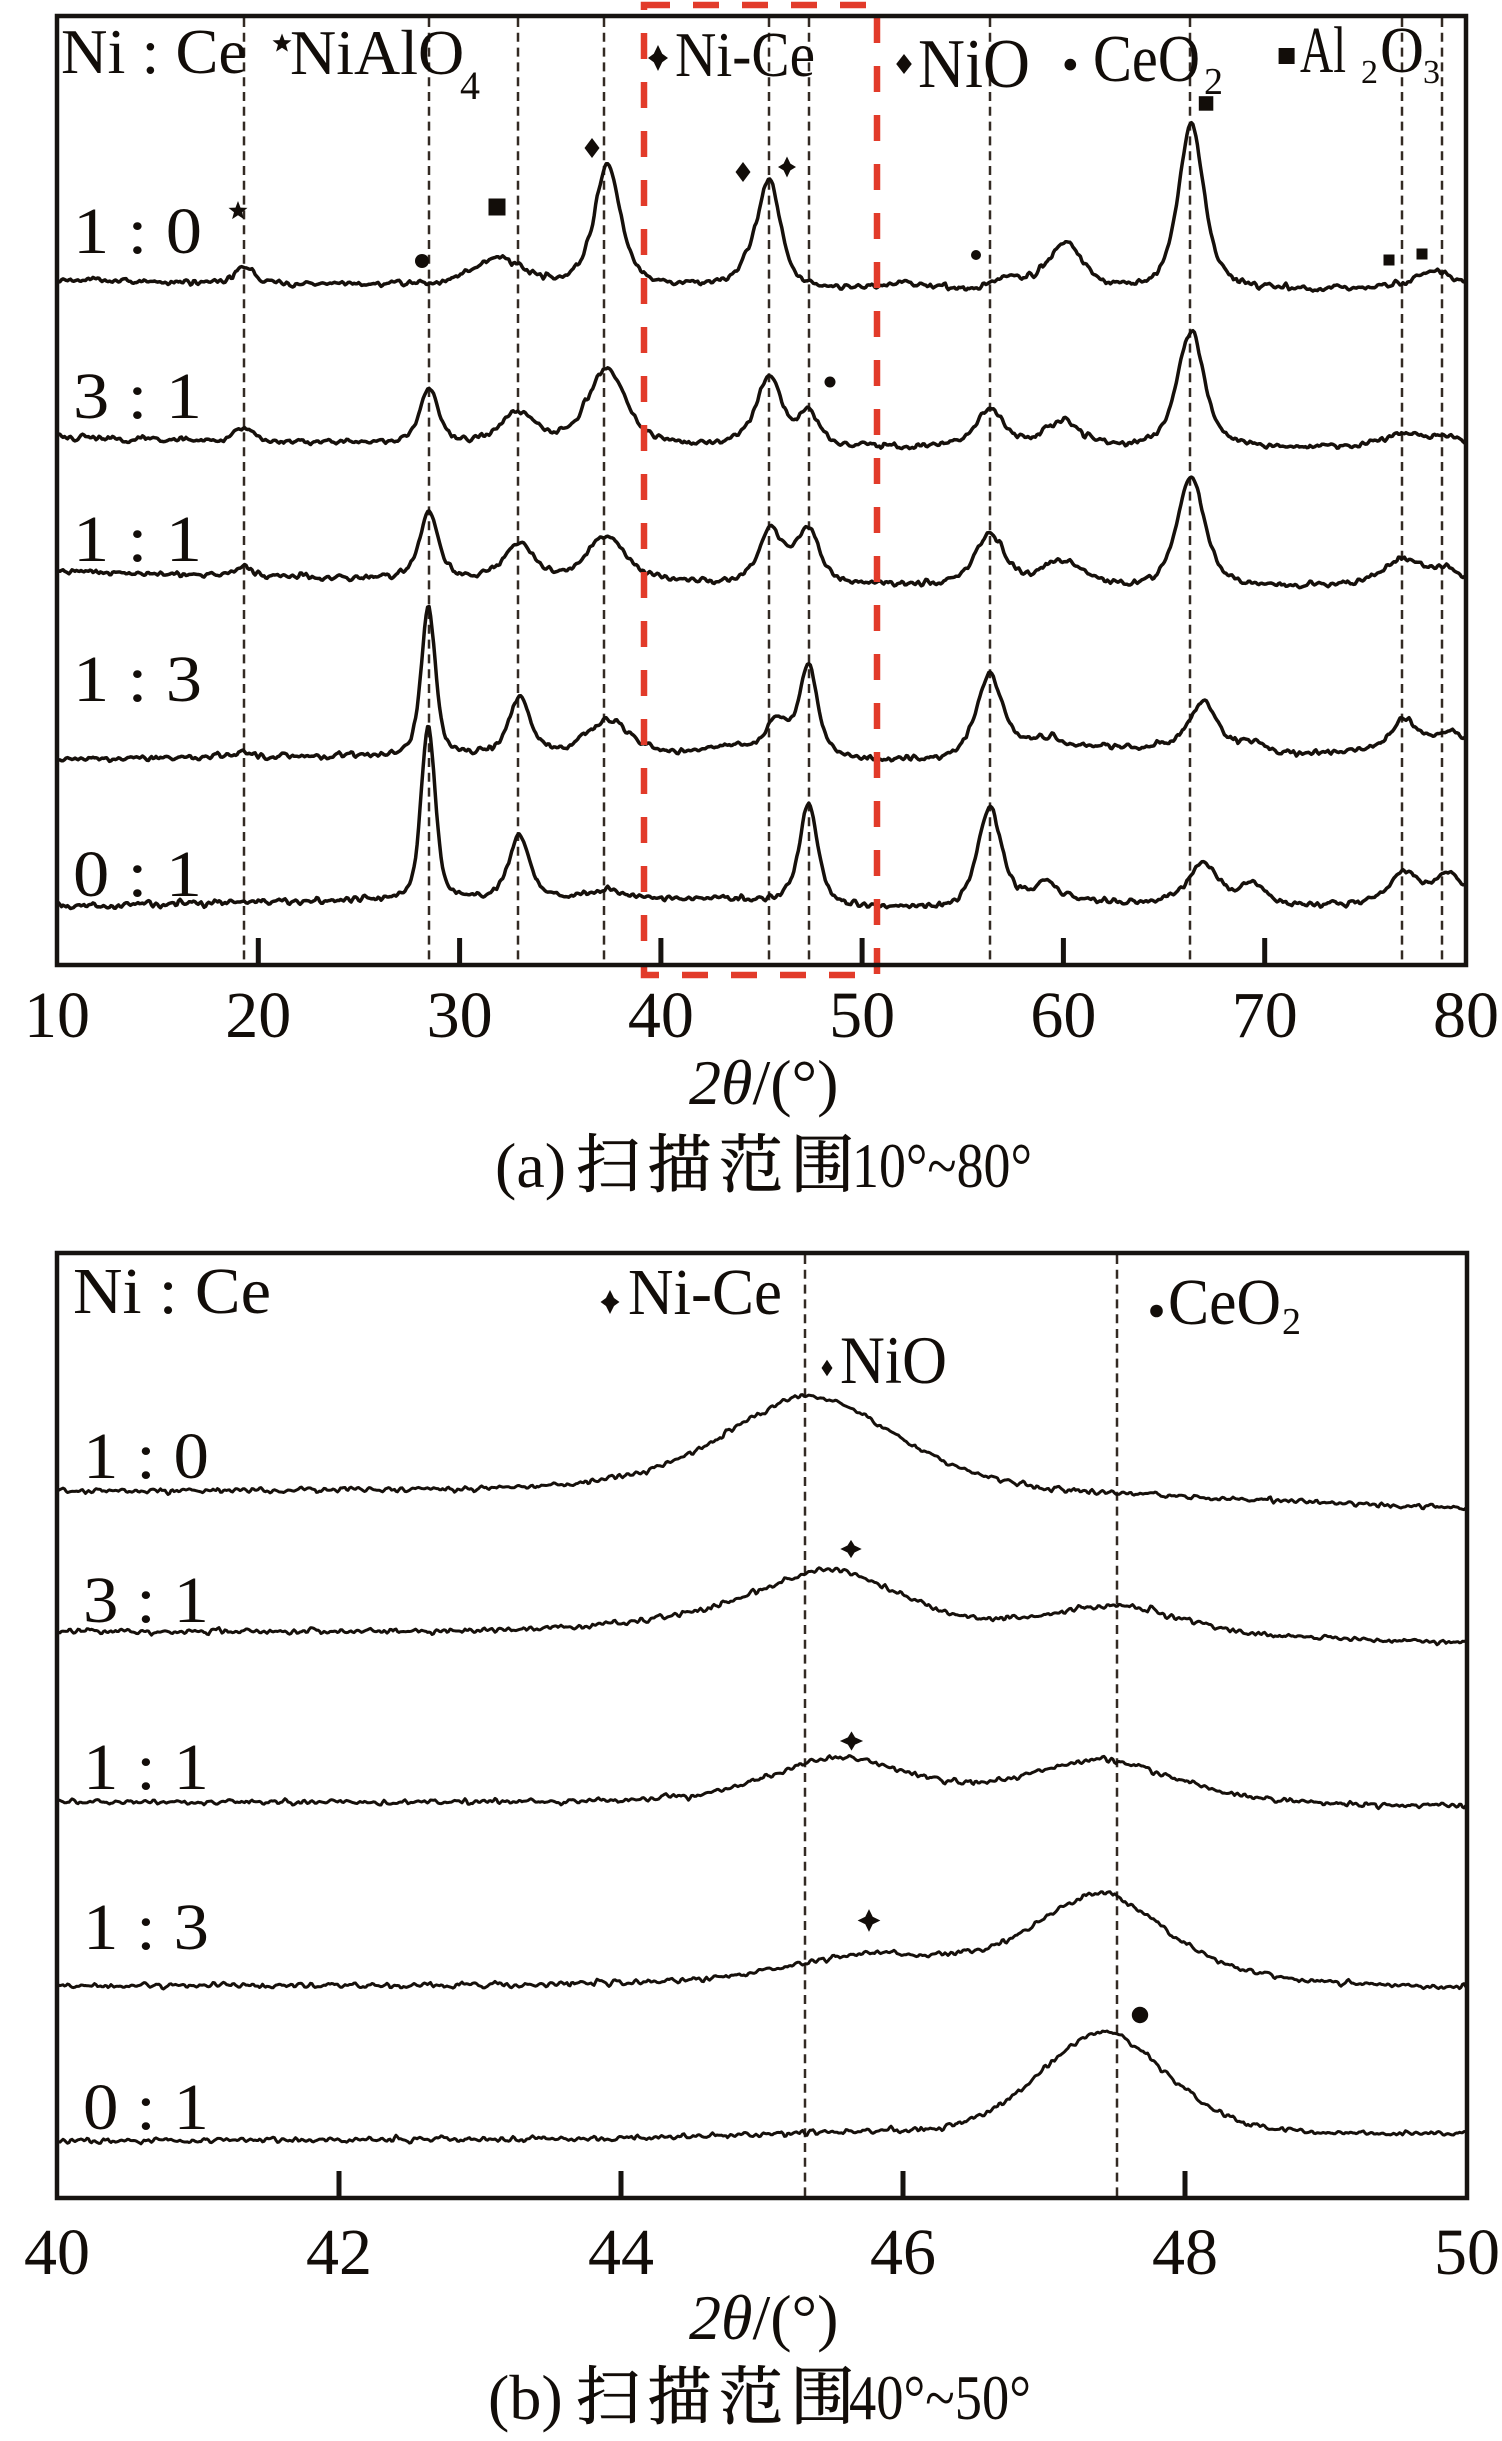  I want to click on svg-text: 70, so click(1265, 1015).